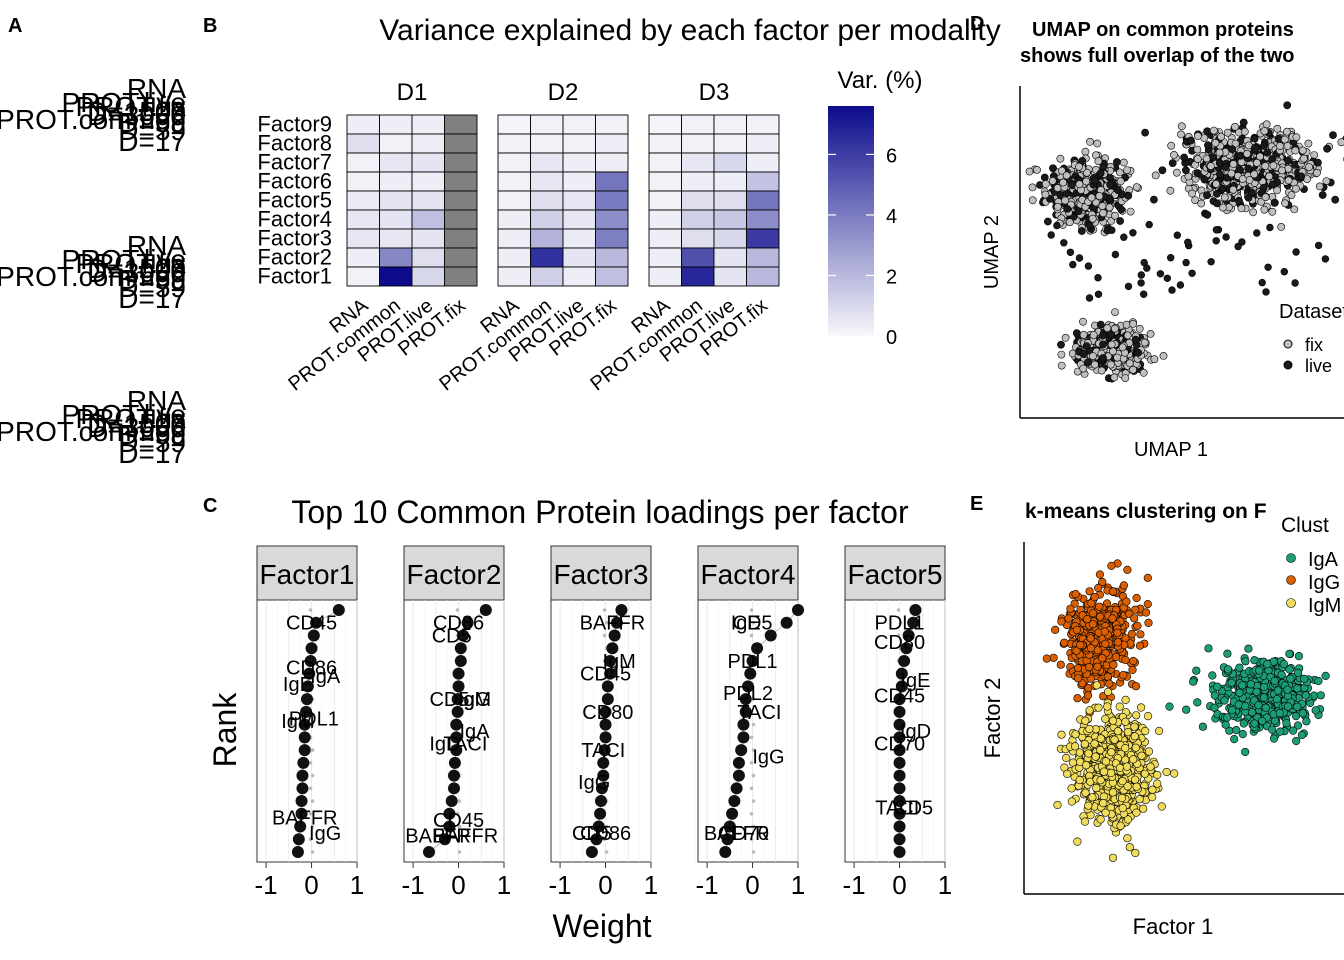 The width and height of the screenshot is (1344, 960). What do you see at coordinates (131, 418) in the screenshot?
I see `panel-a-label: PROT.fix` at bounding box center [131, 418].